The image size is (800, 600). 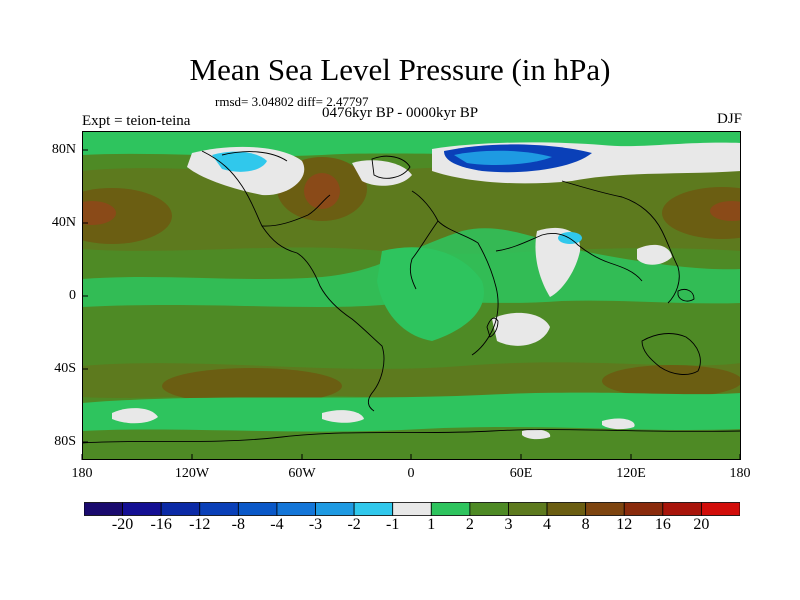 I want to click on high-pacific-north-core, so click(x=99, y=213).